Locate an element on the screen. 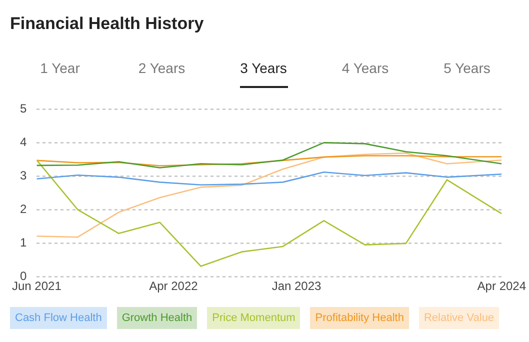 The image size is (529, 342). x-tick-label: Jan 2023 is located at coordinates (297, 286).